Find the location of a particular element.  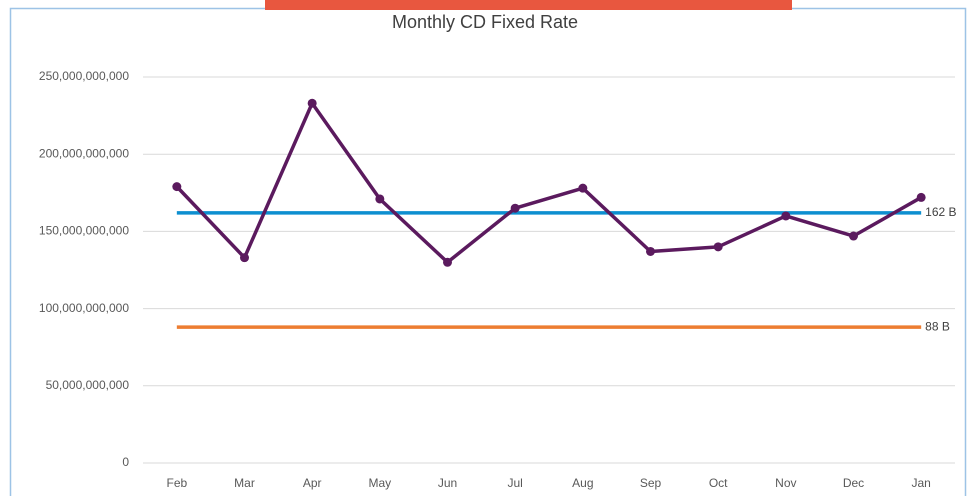

x-tick-label: Jul is located at coordinates (514, 483).